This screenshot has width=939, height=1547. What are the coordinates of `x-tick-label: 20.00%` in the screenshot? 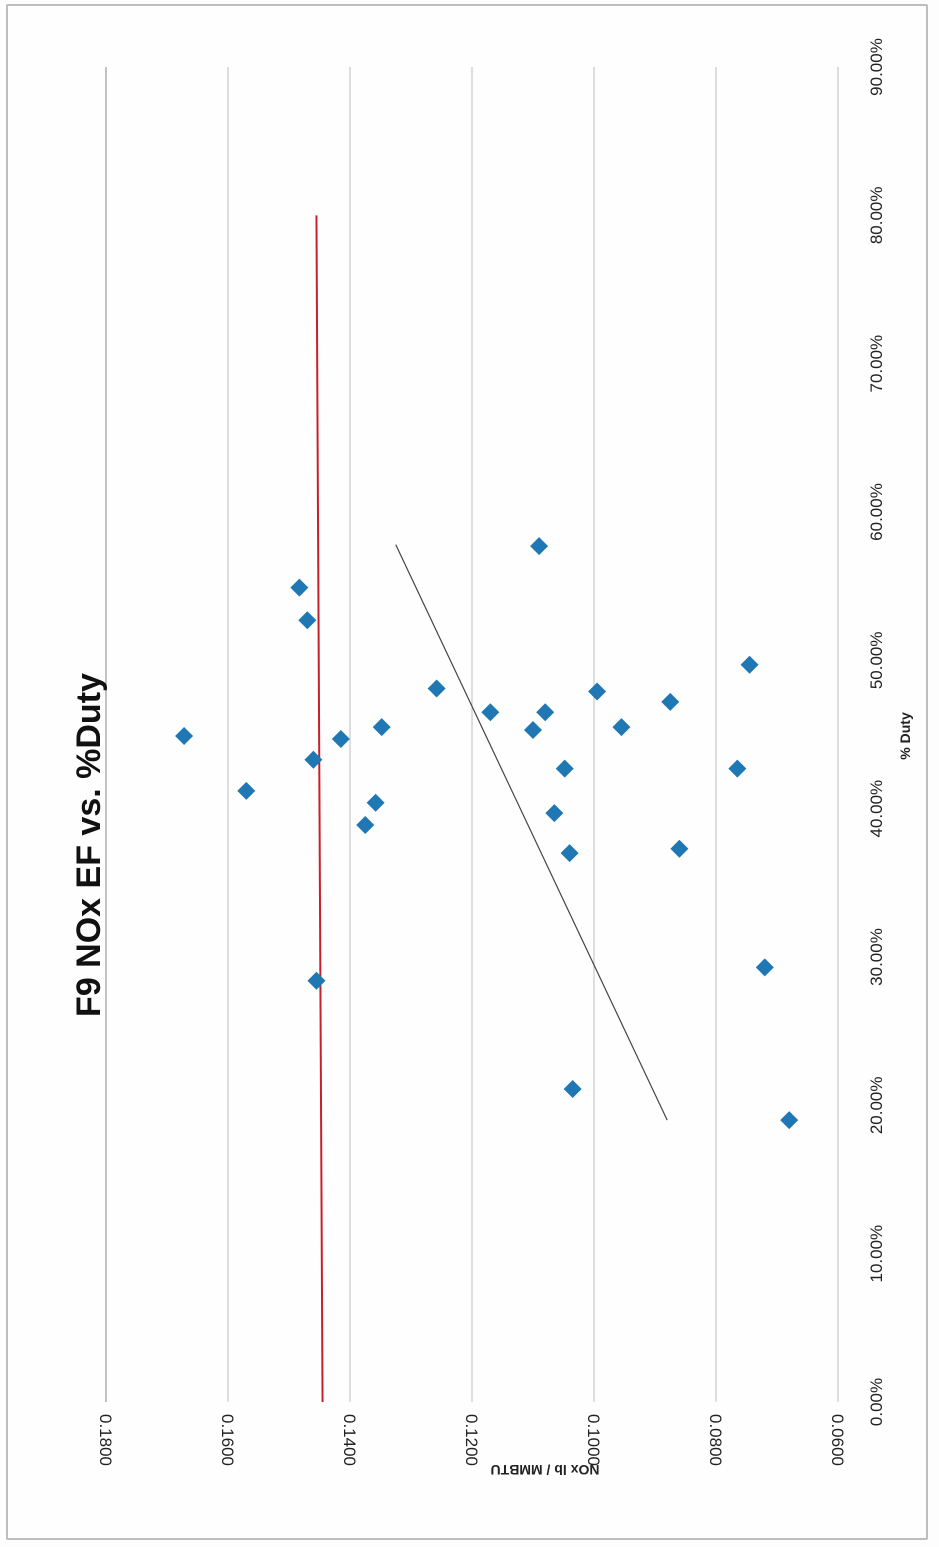 It's located at (876, 1105).